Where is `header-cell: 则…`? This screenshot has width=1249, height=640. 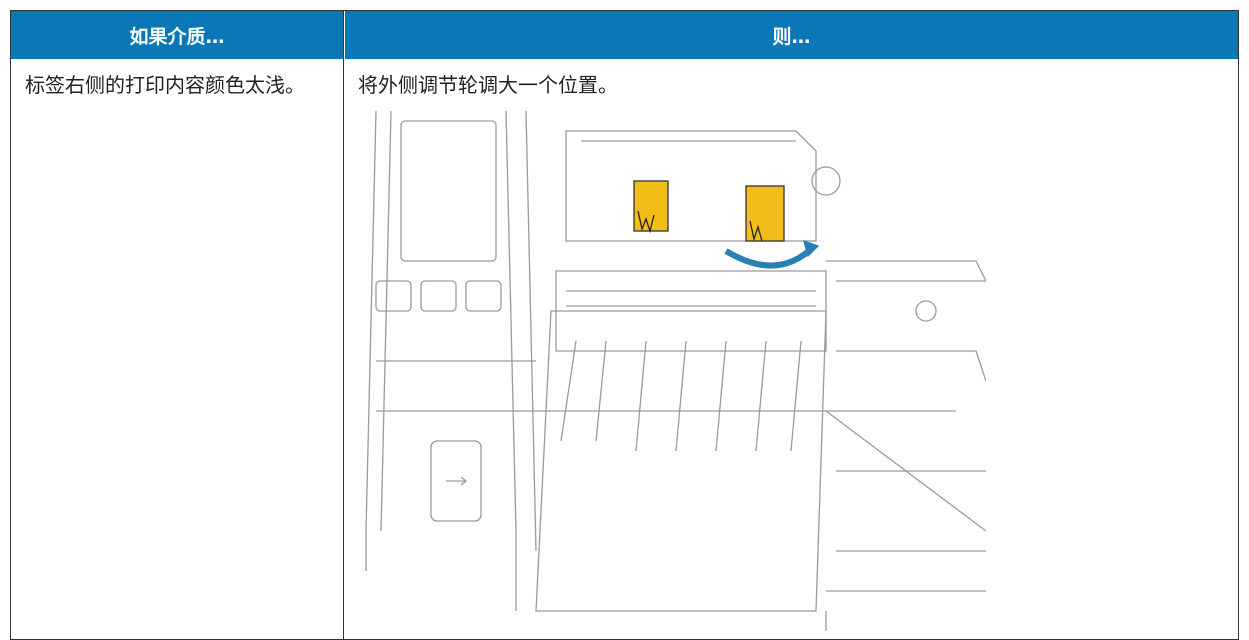
header-cell: 则… is located at coordinates (791, 35).